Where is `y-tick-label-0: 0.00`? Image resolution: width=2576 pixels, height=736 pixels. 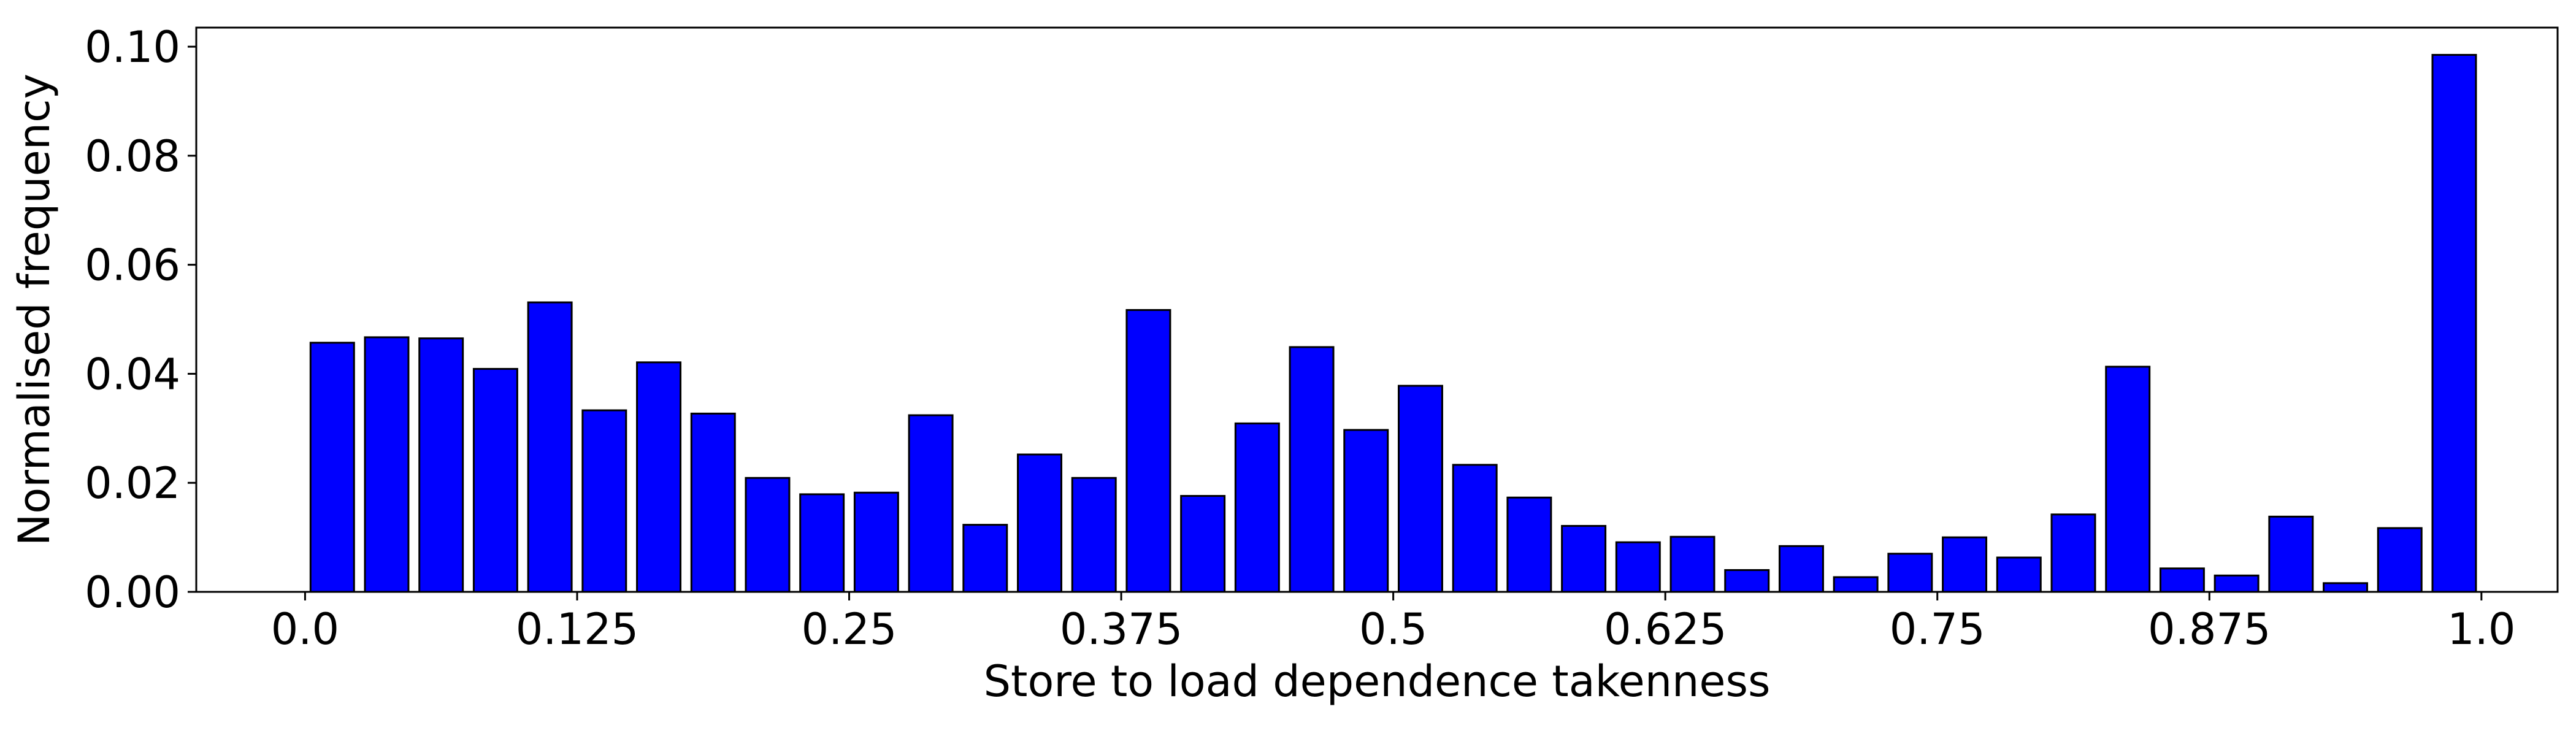
y-tick-label-0: 0.00 is located at coordinates (132, 592).